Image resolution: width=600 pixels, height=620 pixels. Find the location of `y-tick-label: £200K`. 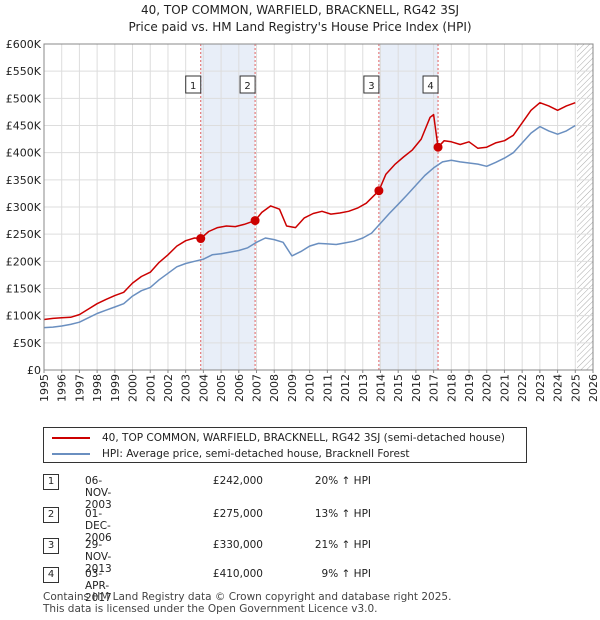

y-tick-label: £200K is located at coordinates (24, 261).